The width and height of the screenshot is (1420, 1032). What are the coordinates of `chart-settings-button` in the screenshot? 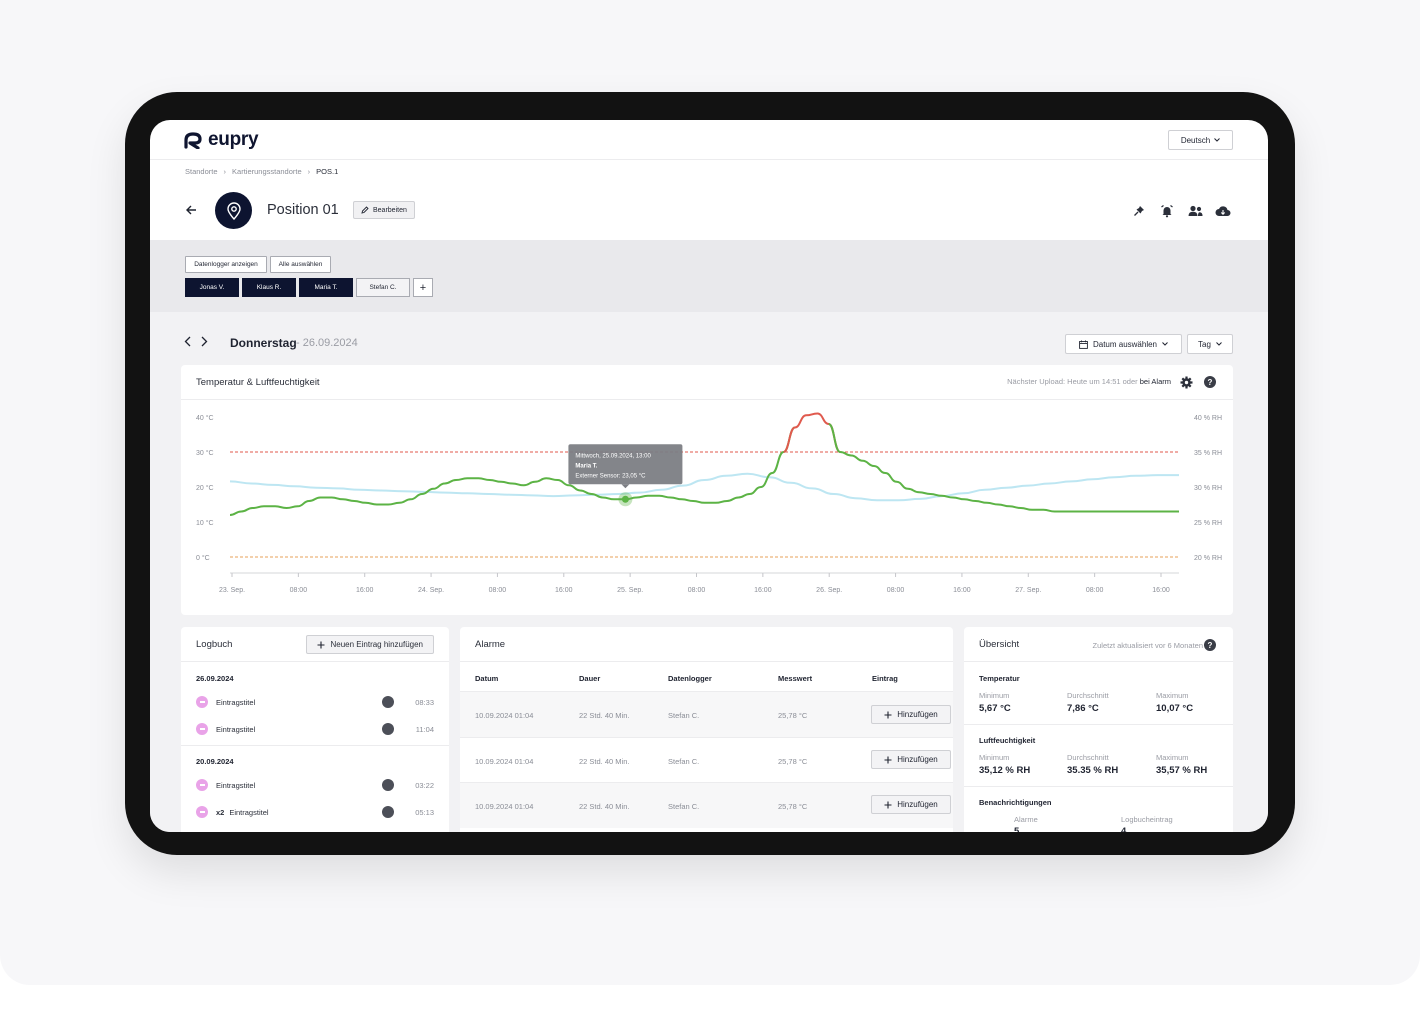 It's located at (1186, 384).